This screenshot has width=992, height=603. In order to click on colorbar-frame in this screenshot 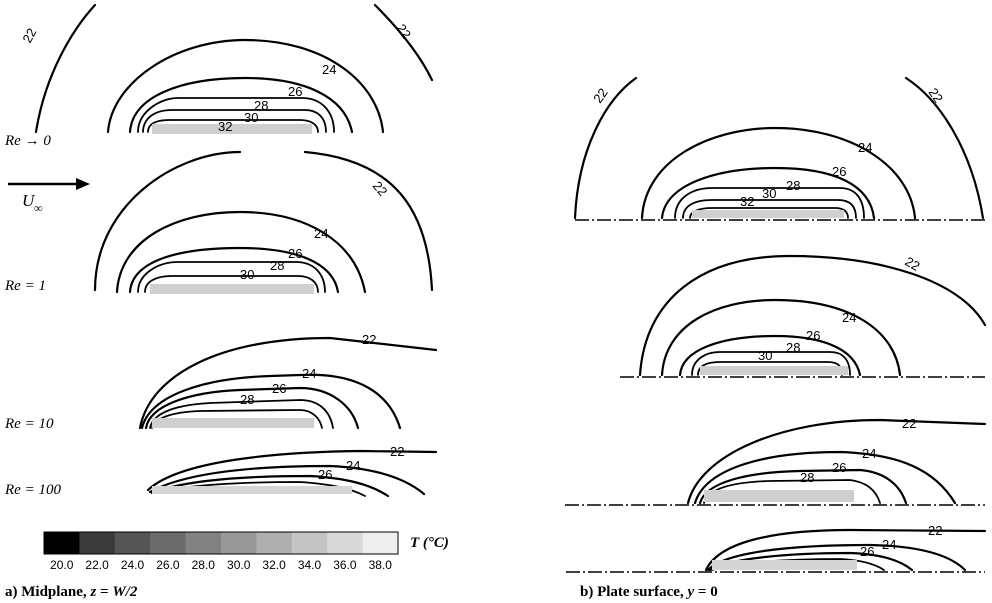, I will do `click(221, 543)`.